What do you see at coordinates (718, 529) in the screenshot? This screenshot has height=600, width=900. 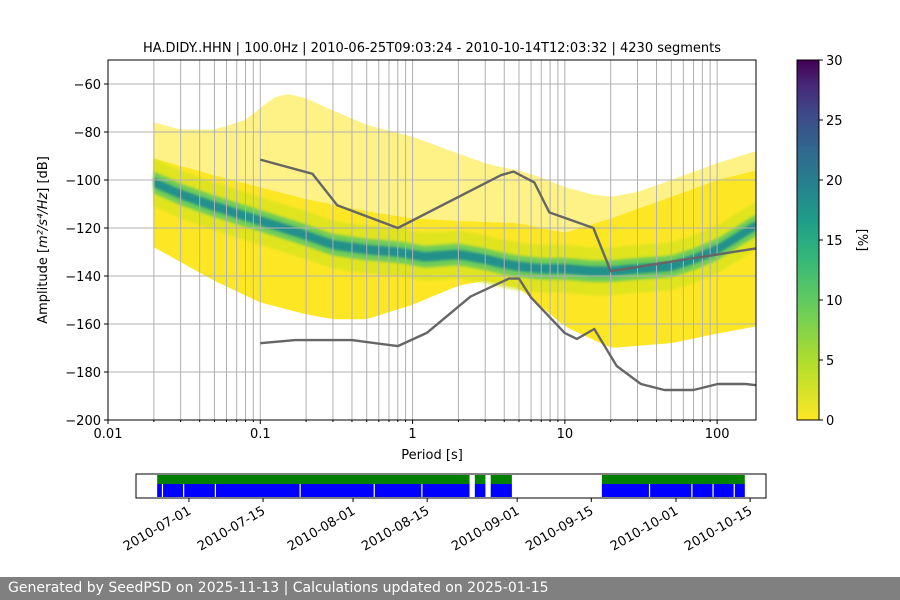 I see `timeline-tick-label: 2010-10-15` at bounding box center [718, 529].